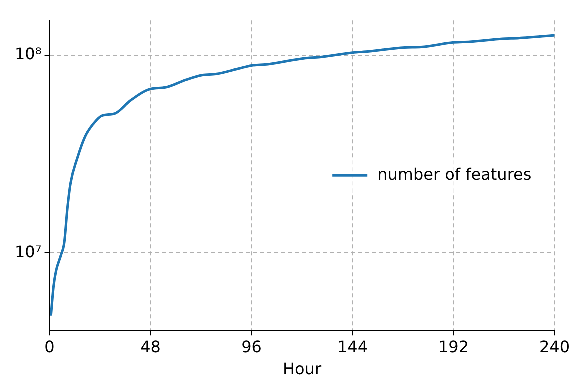 The width and height of the screenshot is (581, 388). I want to click on x-axis-title: Hour, so click(302, 369).